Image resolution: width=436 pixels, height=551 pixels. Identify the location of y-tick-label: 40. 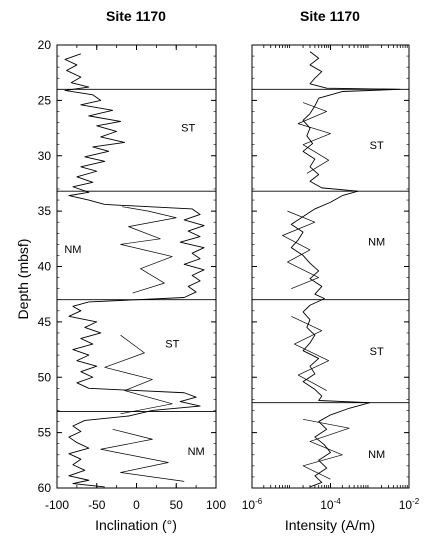
(45, 267).